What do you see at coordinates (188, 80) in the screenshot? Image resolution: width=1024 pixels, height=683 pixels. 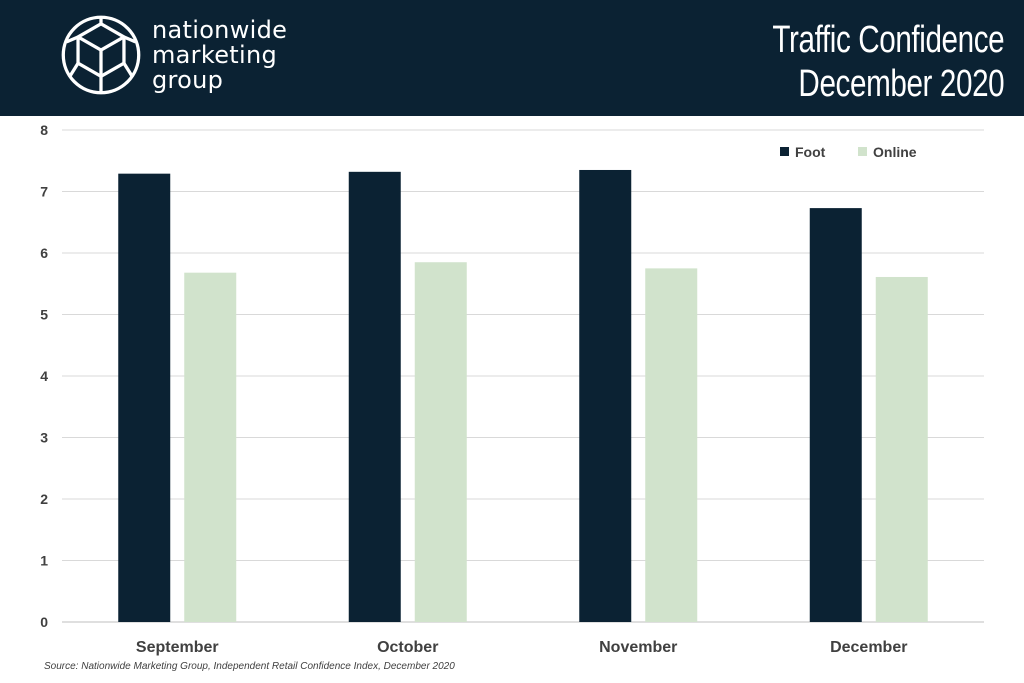 I see `brand-line-3: group` at bounding box center [188, 80].